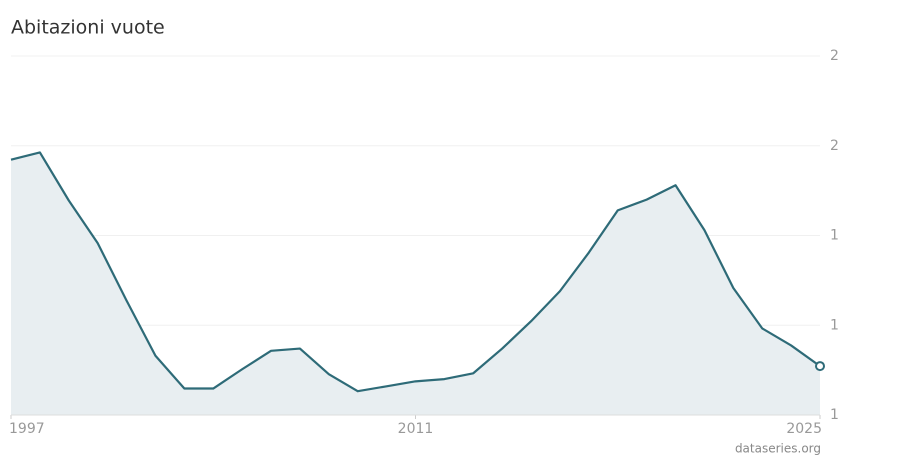 This screenshot has height=460, width=900. What do you see at coordinates (778, 449) in the screenshot?
I see `source: dataseries.org` at bounding box center [778, 449].